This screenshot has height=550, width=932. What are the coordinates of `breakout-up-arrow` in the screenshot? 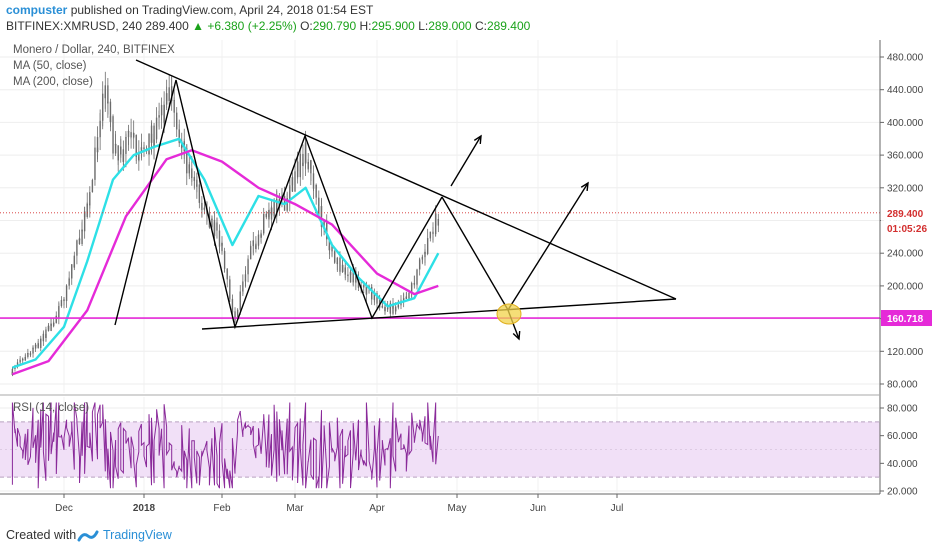 It's located at (466, 161).